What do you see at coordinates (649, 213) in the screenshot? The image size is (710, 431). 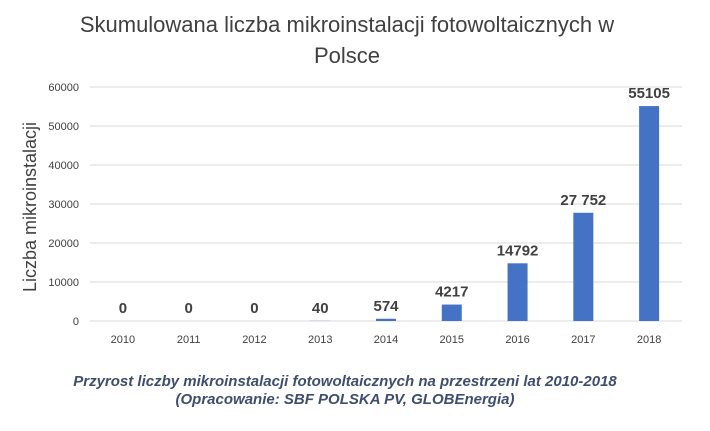 I see `bar-2018` at bounding box center [649, 213].